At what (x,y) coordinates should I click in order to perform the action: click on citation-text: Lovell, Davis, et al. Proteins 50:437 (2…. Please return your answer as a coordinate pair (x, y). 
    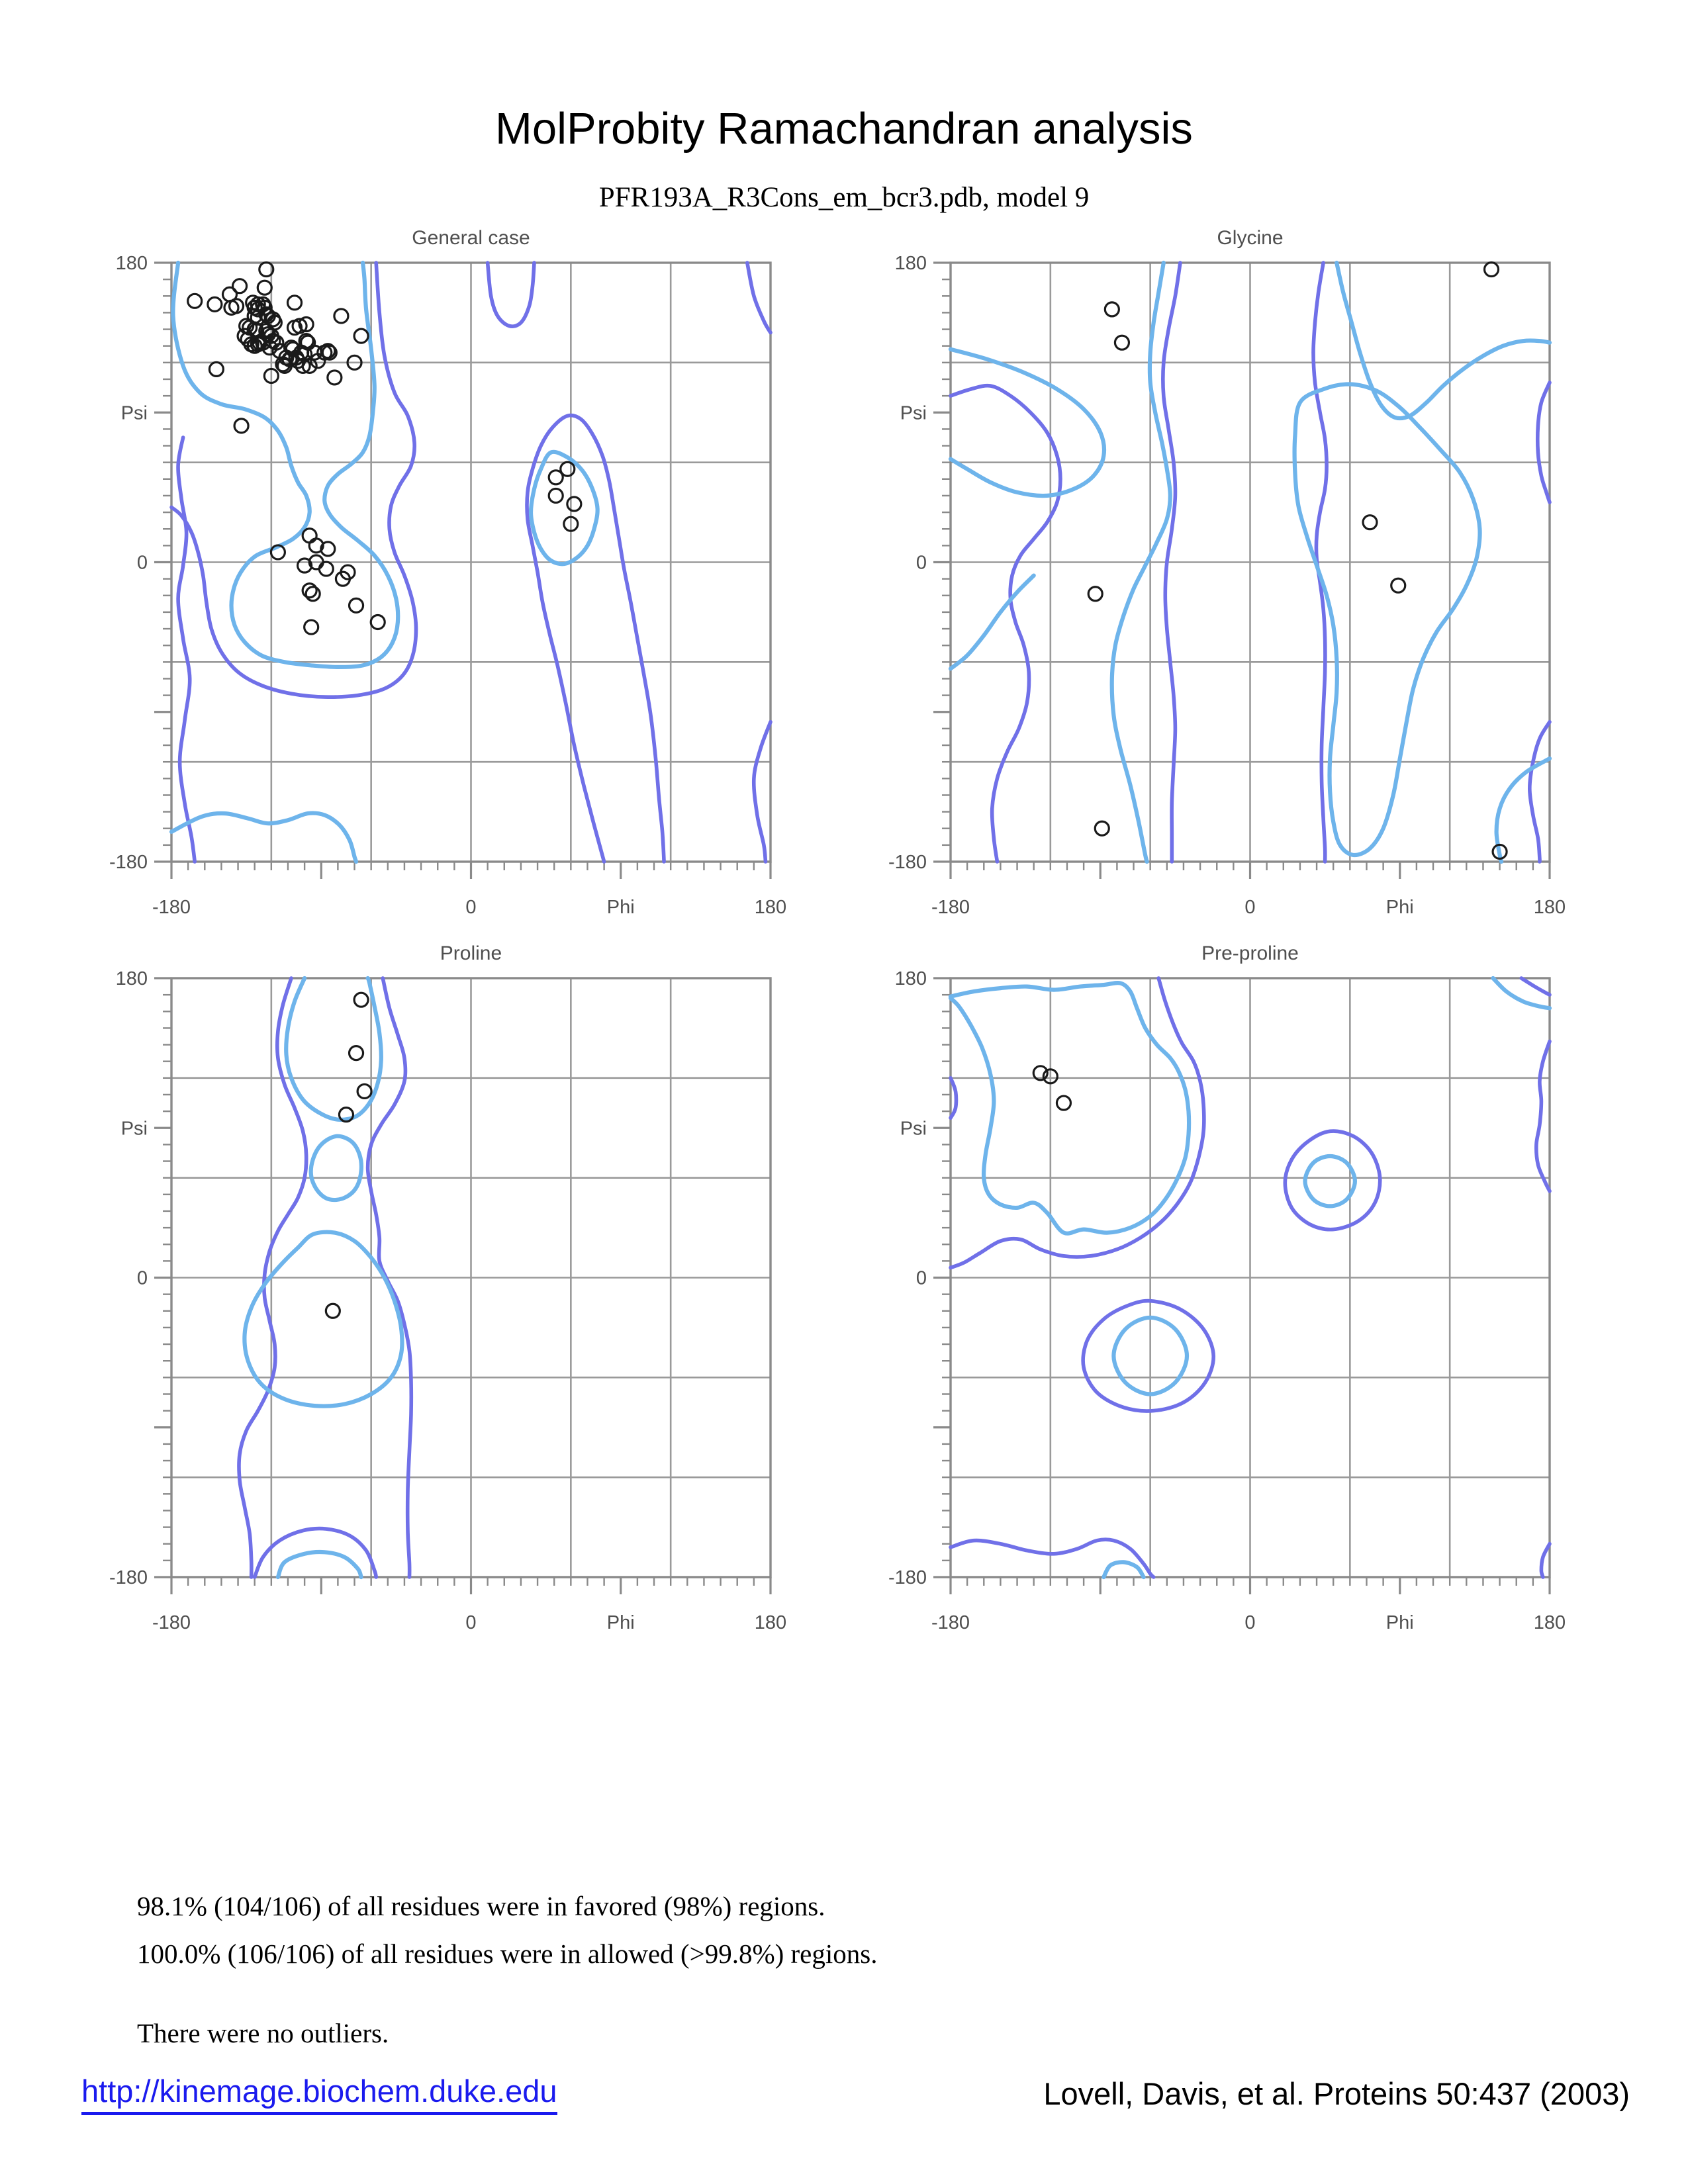
    Looking at the image, I should click on (1336, 2093).